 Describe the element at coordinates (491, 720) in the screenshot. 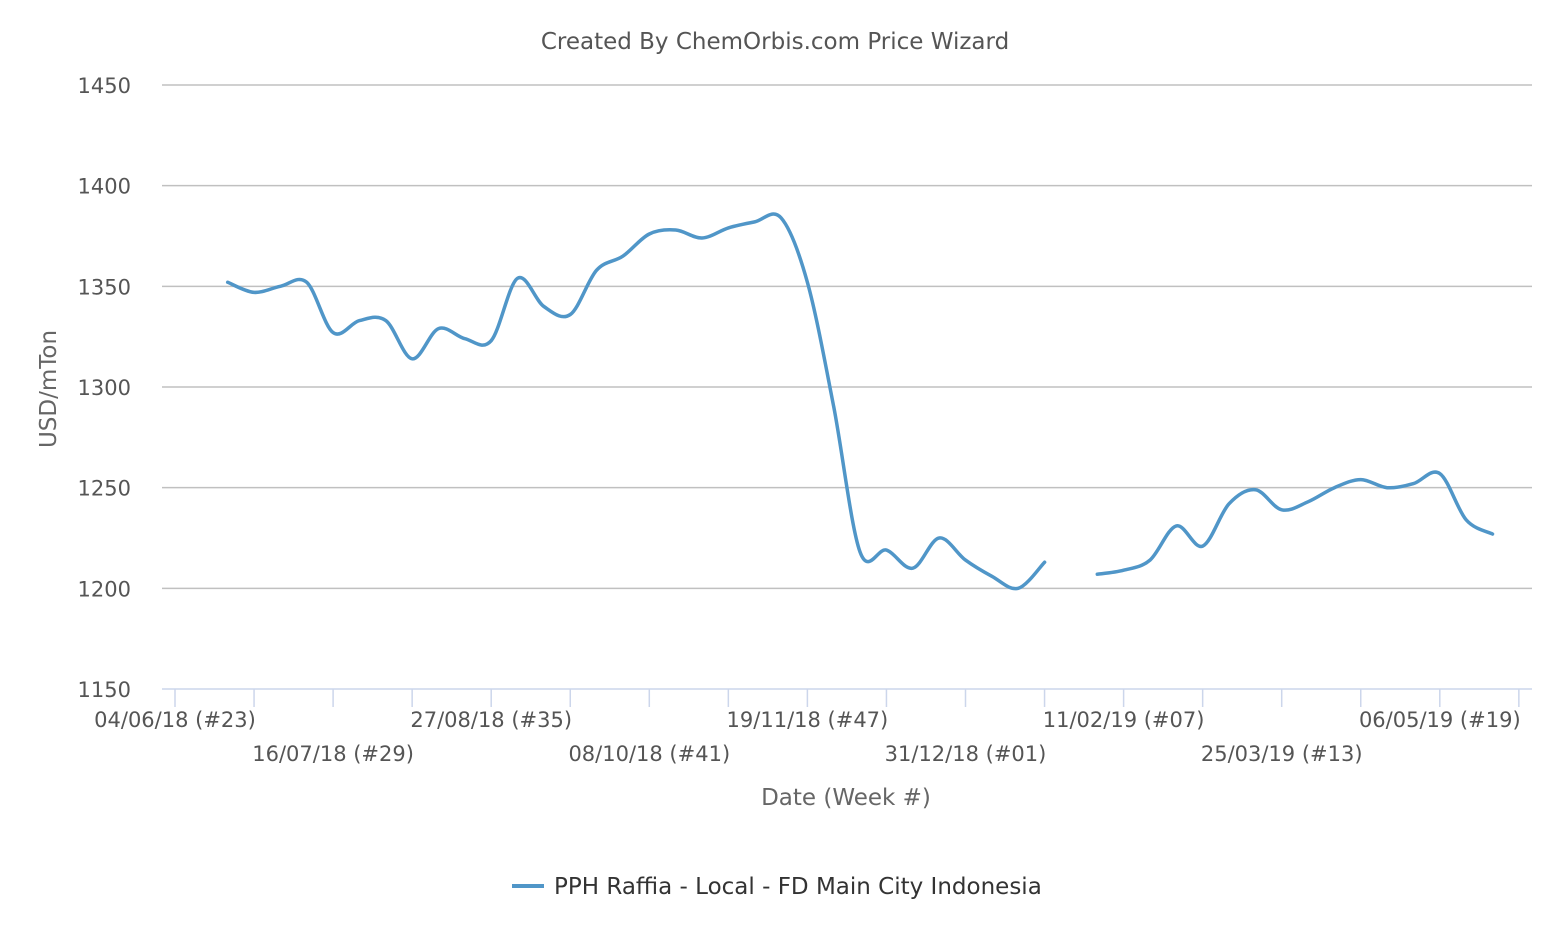

I see `x-tick-label: 27/08/18 (#35)` at that location.